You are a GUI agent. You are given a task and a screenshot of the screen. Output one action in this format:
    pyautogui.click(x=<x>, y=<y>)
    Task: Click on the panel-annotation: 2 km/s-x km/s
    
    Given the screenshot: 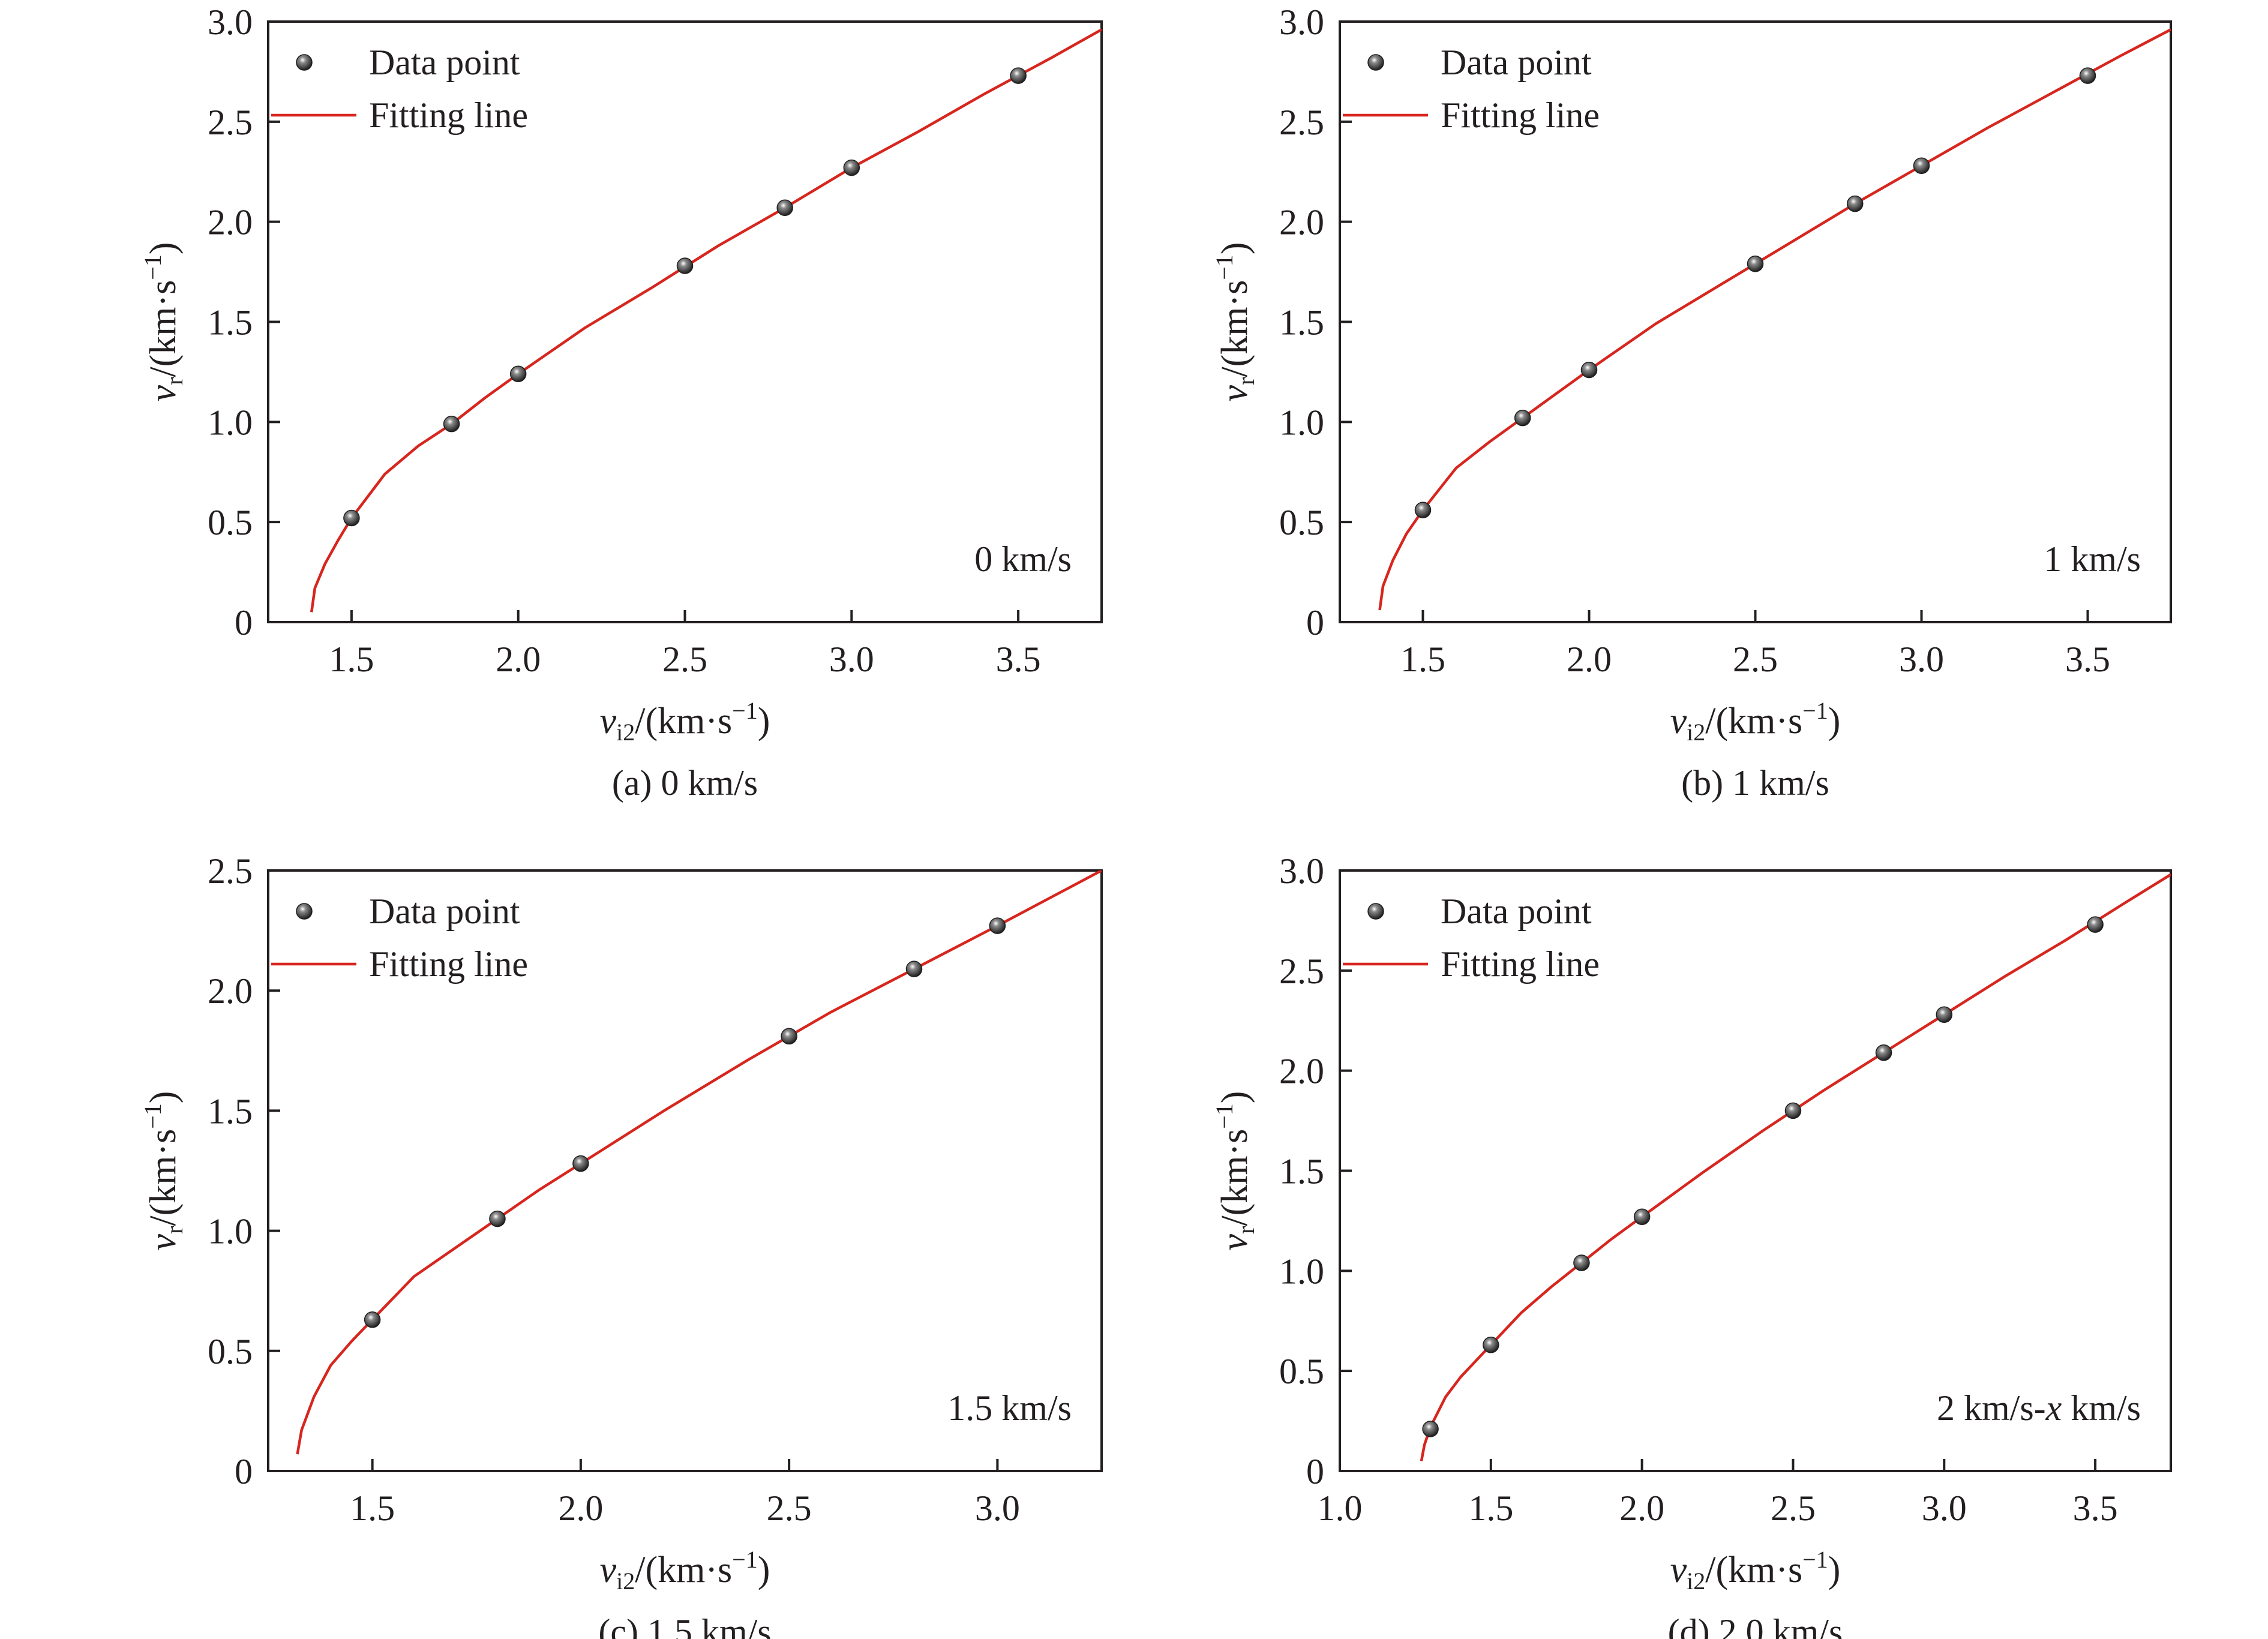 What is the action you would take?
    pyautogui.click(x=2039, y=1408)
    